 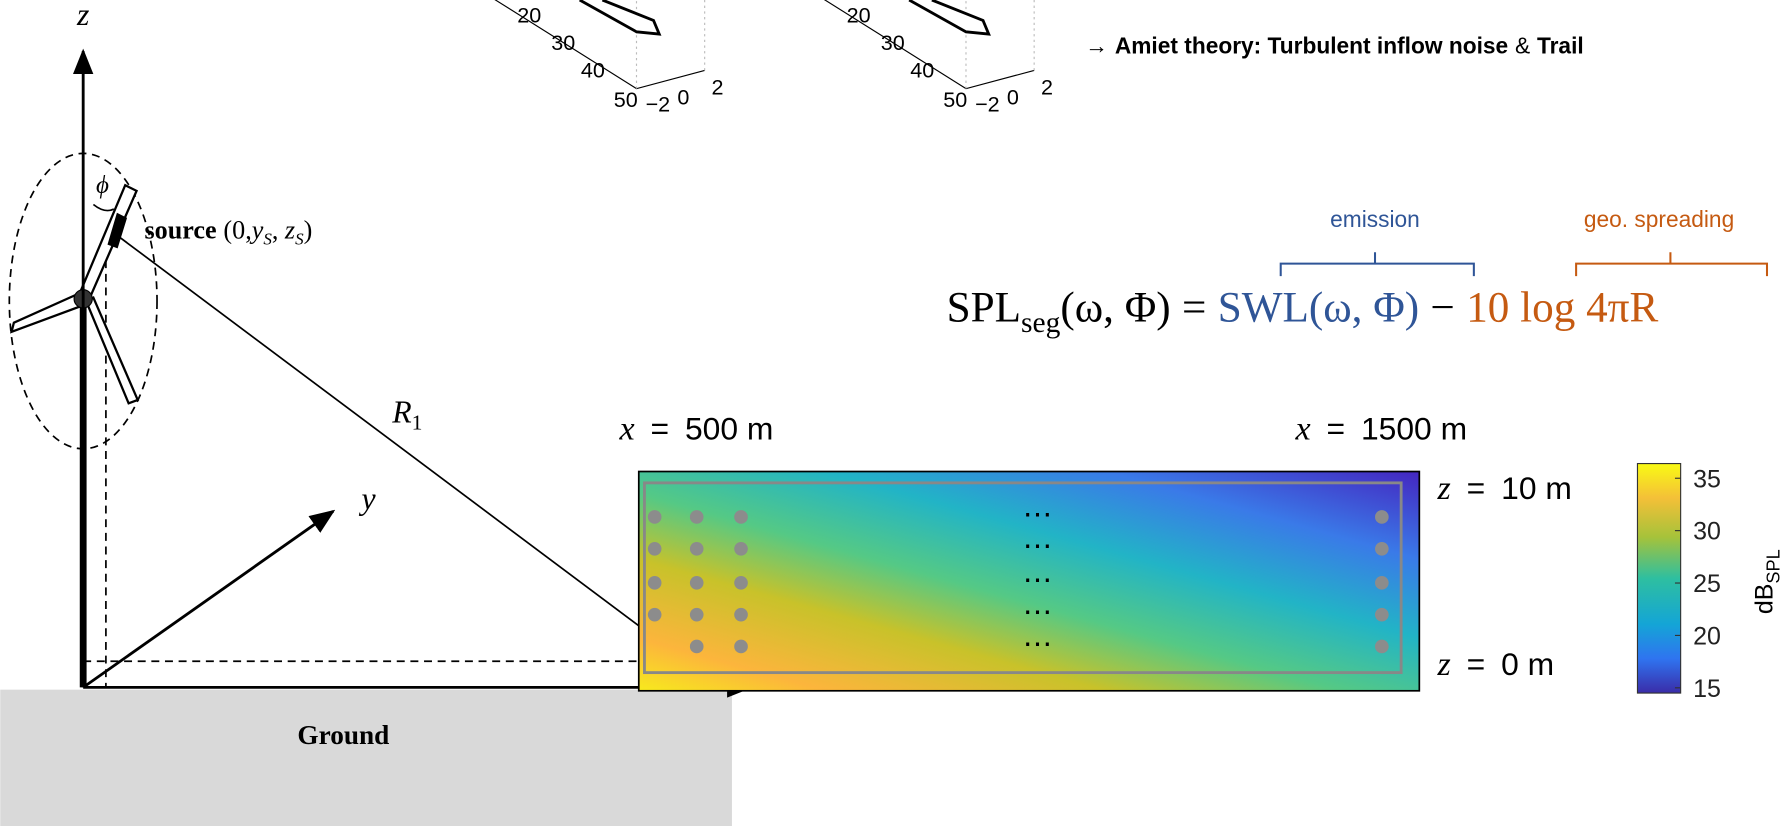 I want to click on equation: SPLseg(ω, Φ) = SWL(ω, Φ) −10 log 4πR, so click(x=1303, y=312).